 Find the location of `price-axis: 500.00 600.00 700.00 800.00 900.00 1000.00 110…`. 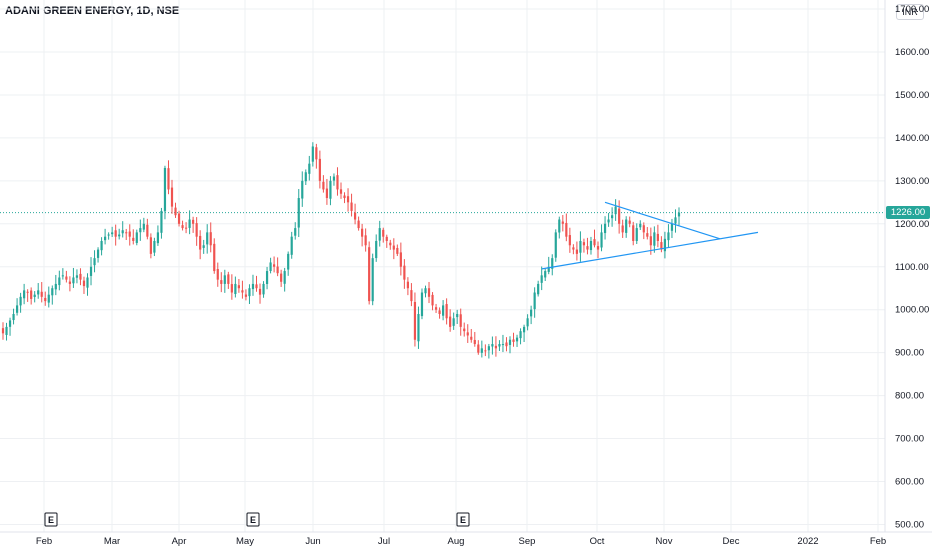

price-axis: 500.00 600.00 700.00 800.00 900.00 1000.00 110… is located at coordinates (912, 267).